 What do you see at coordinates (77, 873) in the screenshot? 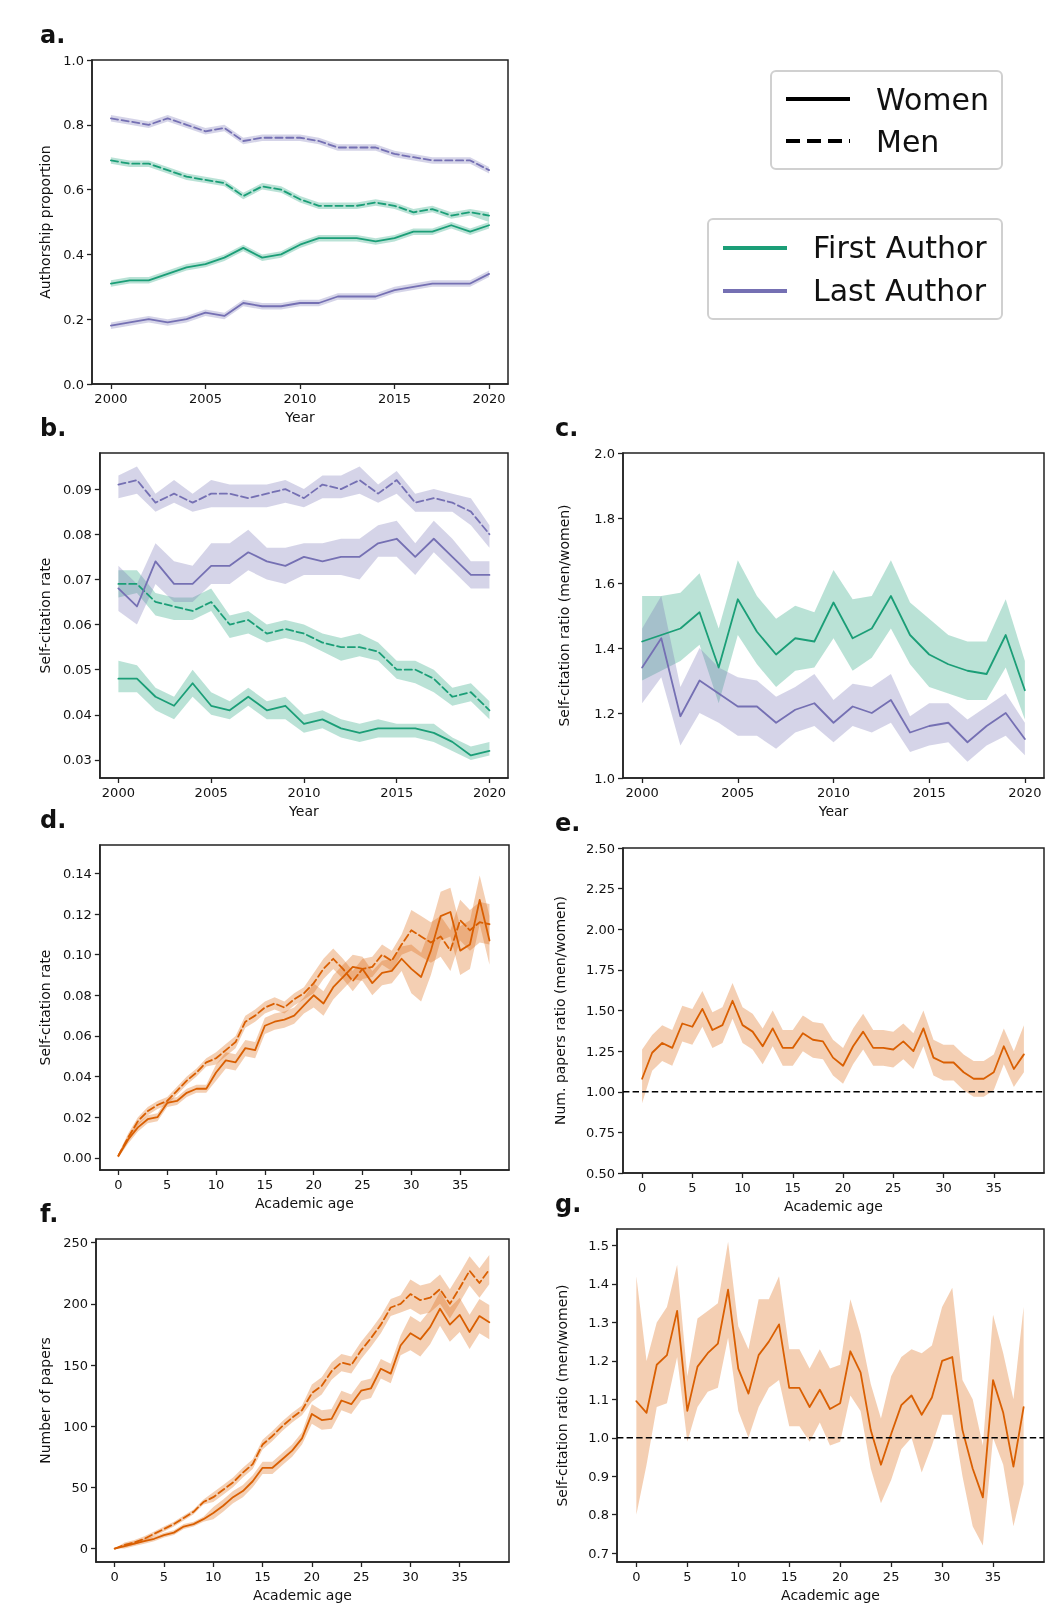
I see `y-tick-label: 0.14` at bounding box center [77, 873].